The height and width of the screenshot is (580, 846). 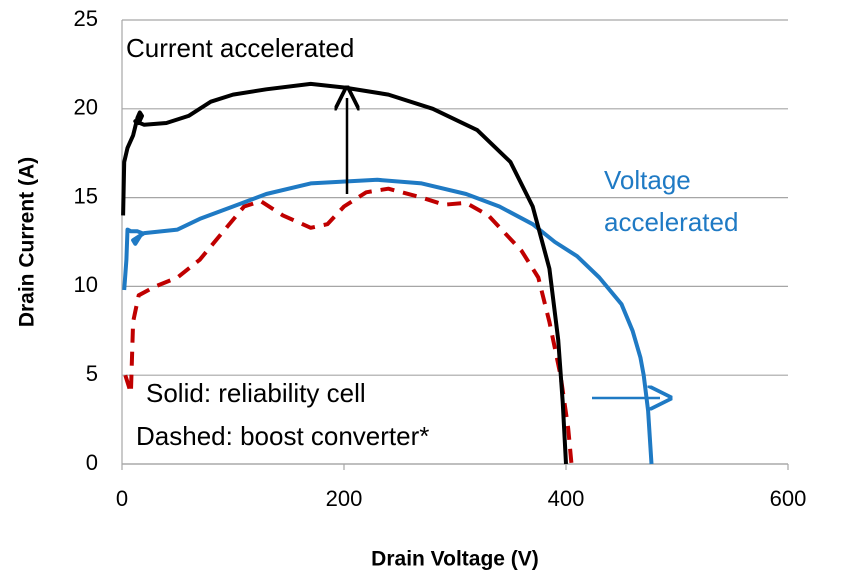 What do you see at coordinates (86, 18) in the screenshot?
I see `y-tick-label: 25` at bounding box center [86, 18].